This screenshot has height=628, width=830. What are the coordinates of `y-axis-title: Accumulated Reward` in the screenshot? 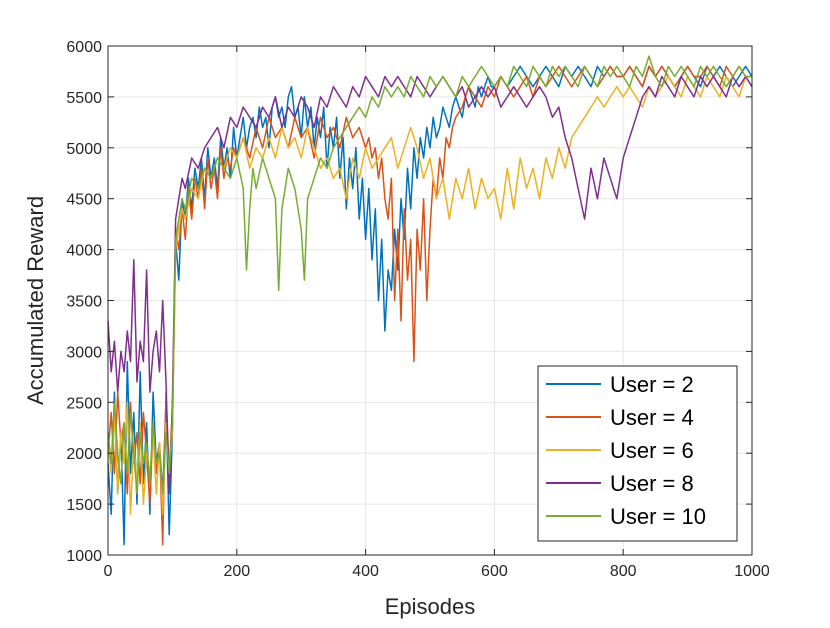 It's located at (35, 300).